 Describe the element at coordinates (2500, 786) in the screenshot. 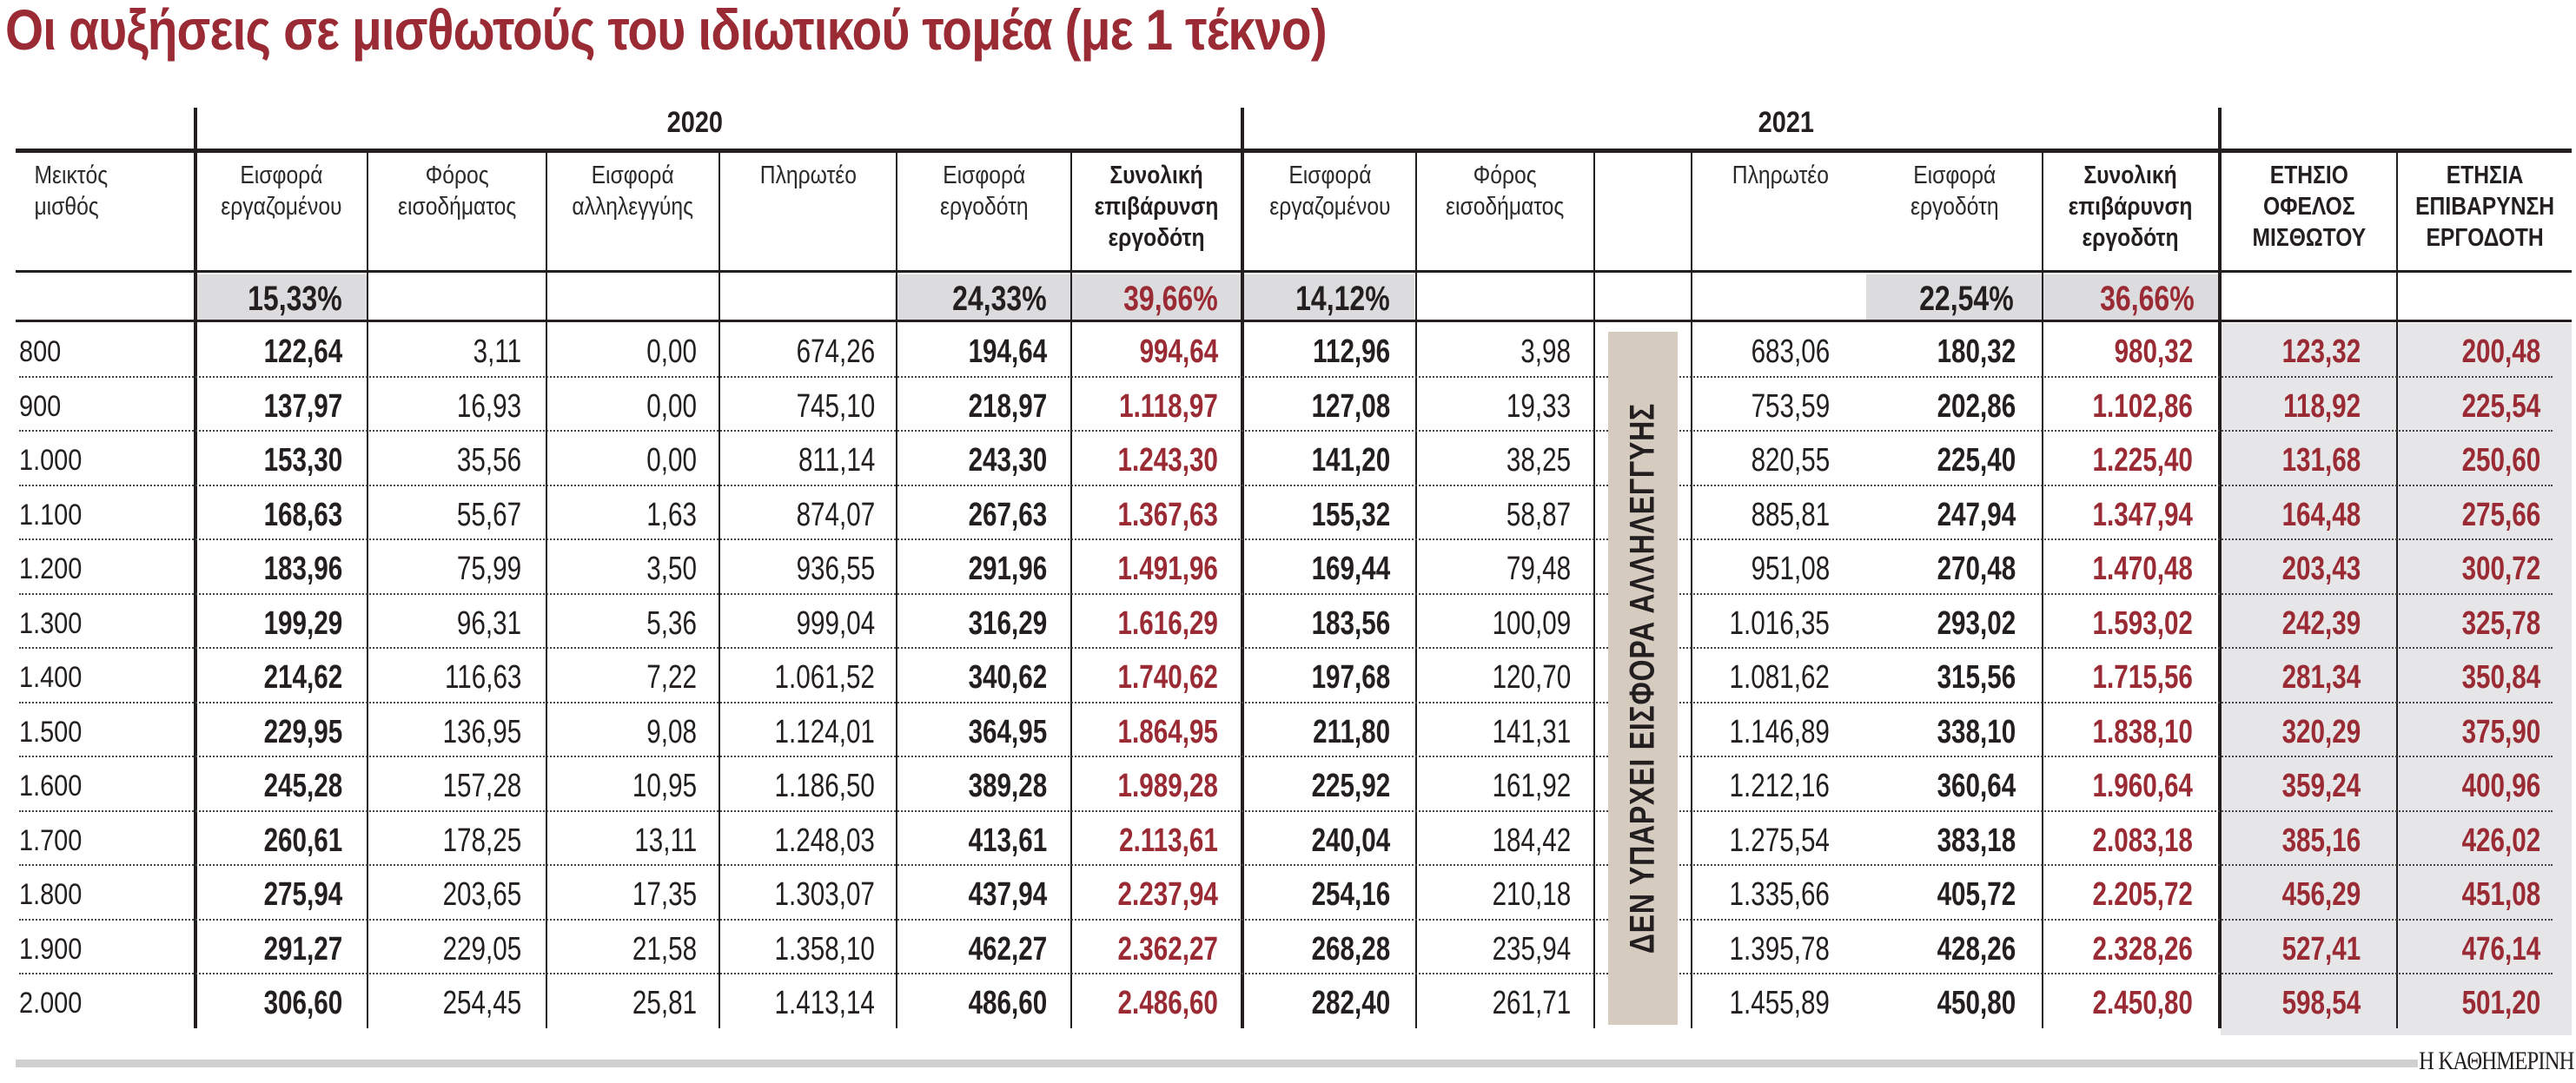

I see `cell-annual-cost: 400,96` at that location.